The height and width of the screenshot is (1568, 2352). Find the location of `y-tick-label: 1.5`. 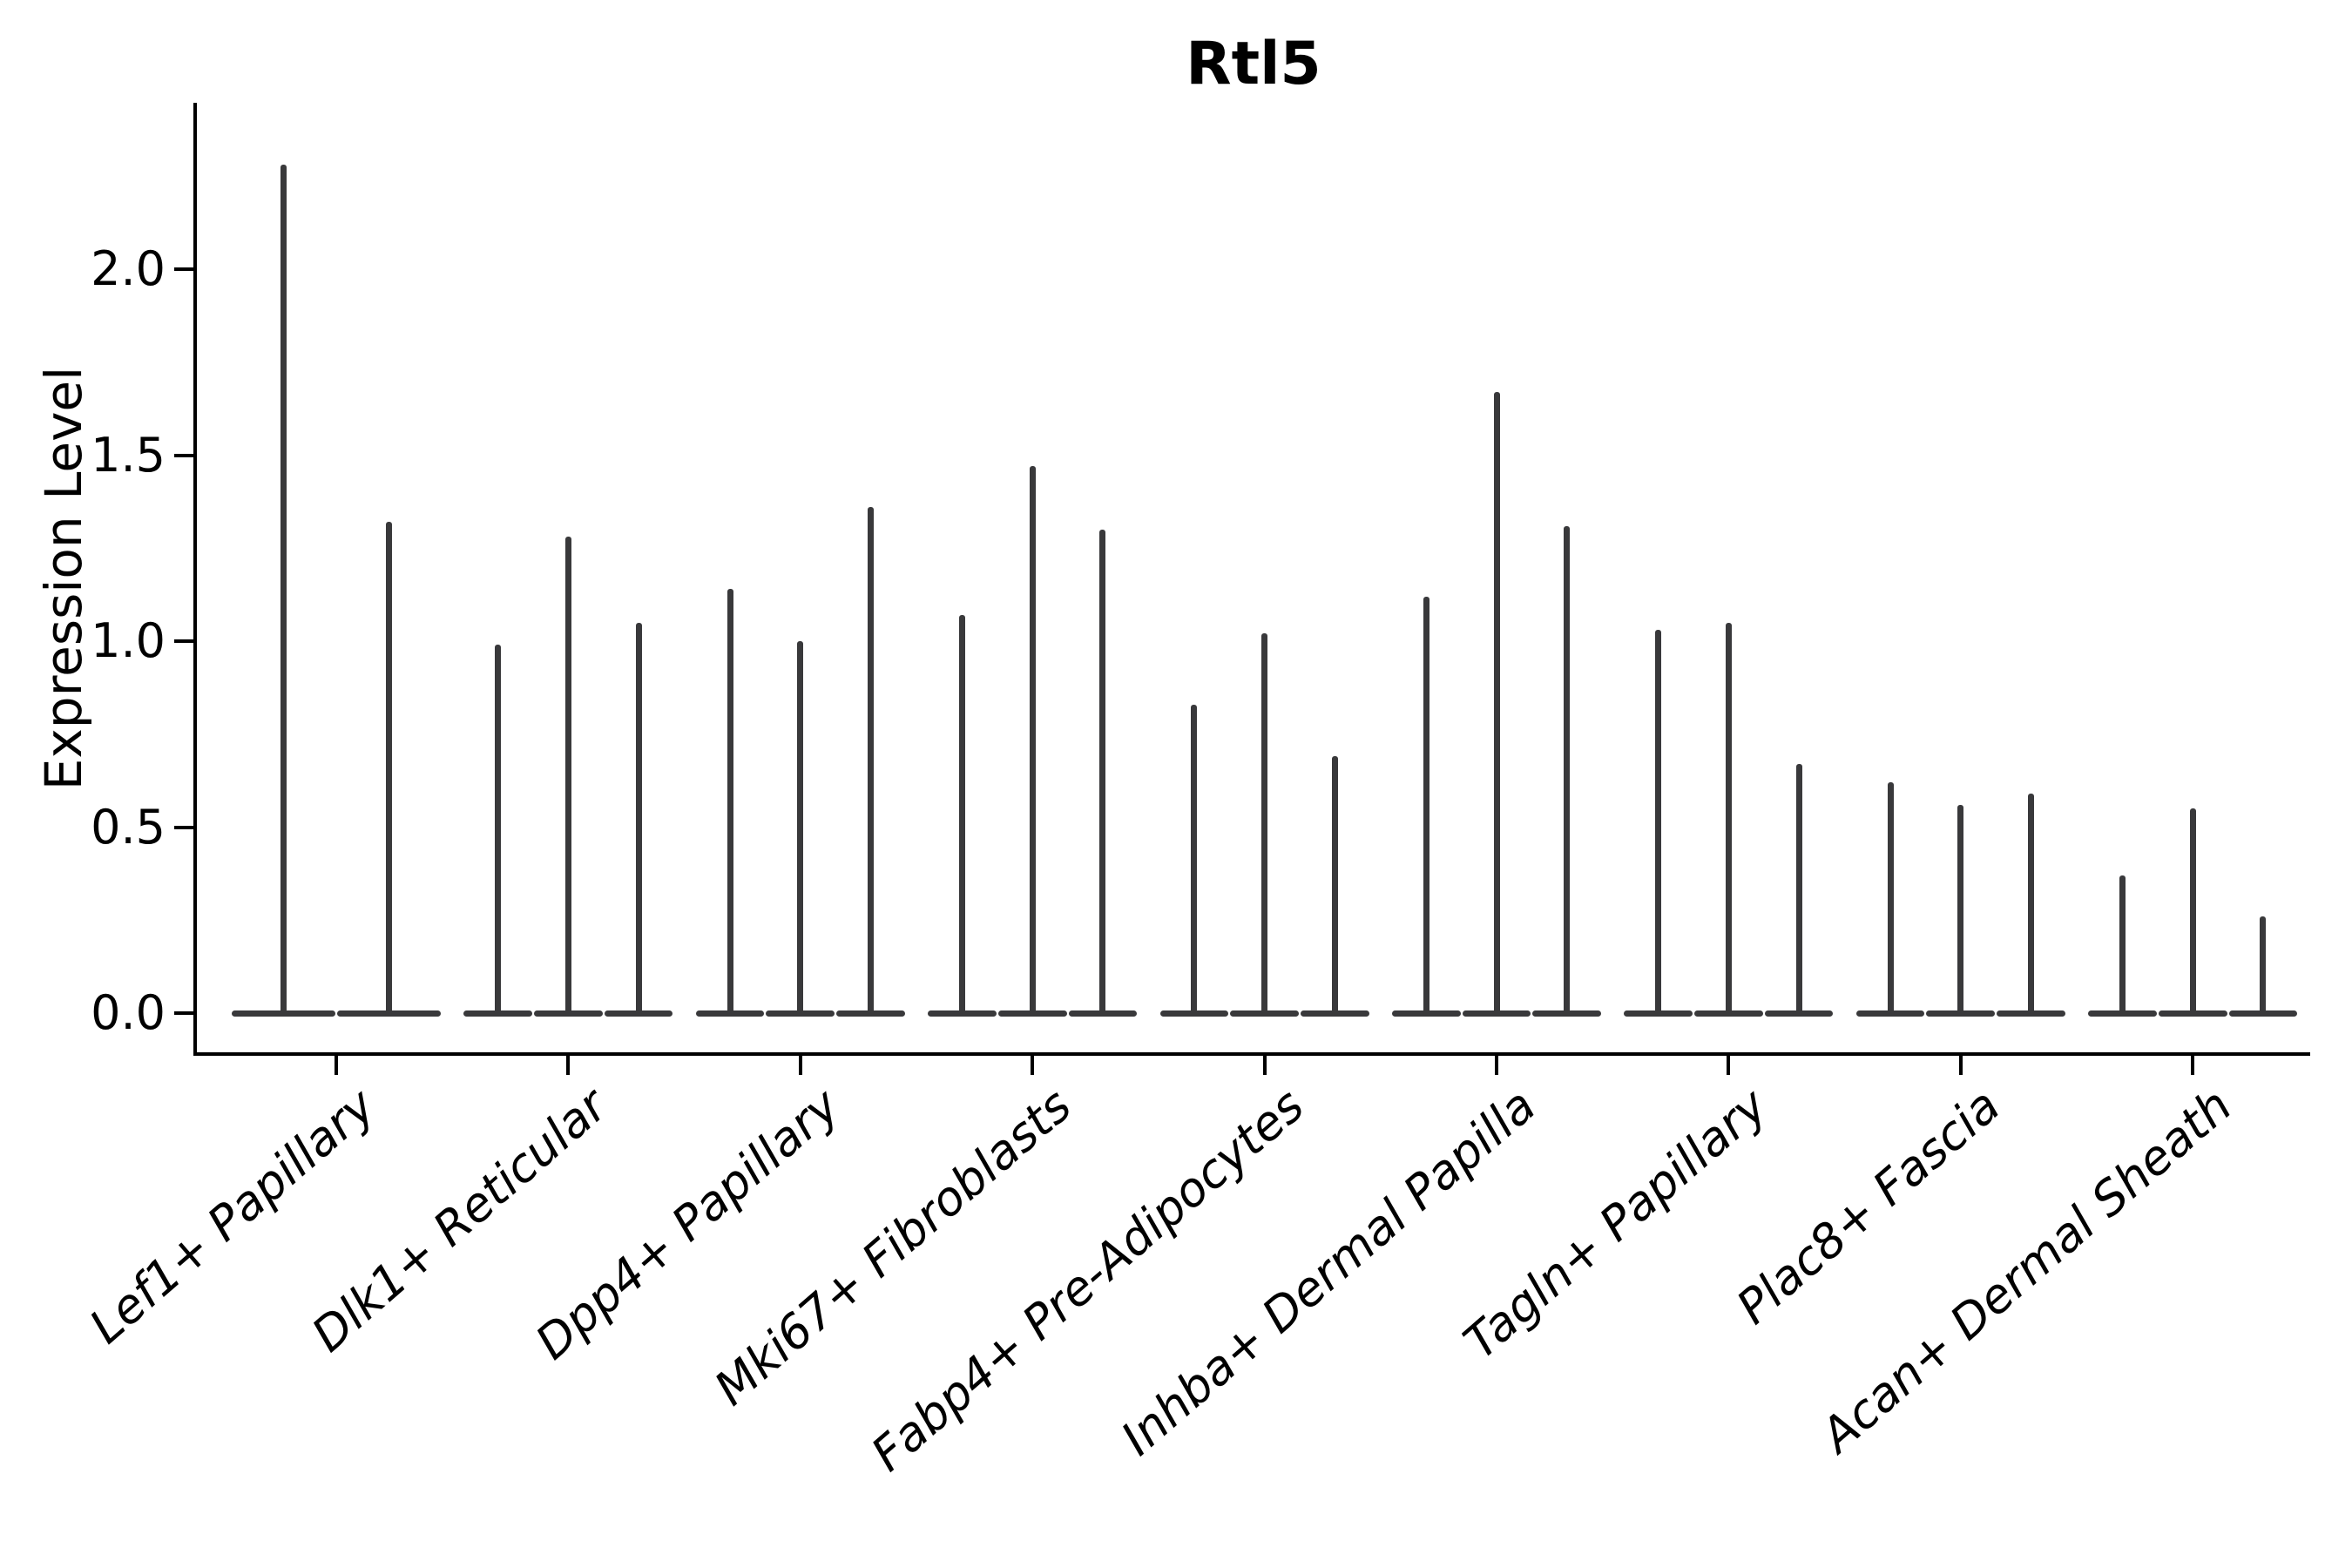

y-tick-label: 1.5 is located at coordinates (129, 455).